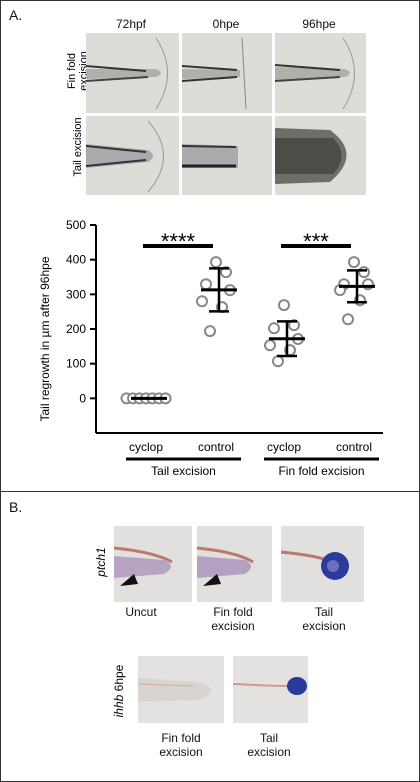 The width and height of the screenshot is (420, 782). Describe the element at coordinates (141, 612) in the screenshot. I see `caption: Uncut` at that location.